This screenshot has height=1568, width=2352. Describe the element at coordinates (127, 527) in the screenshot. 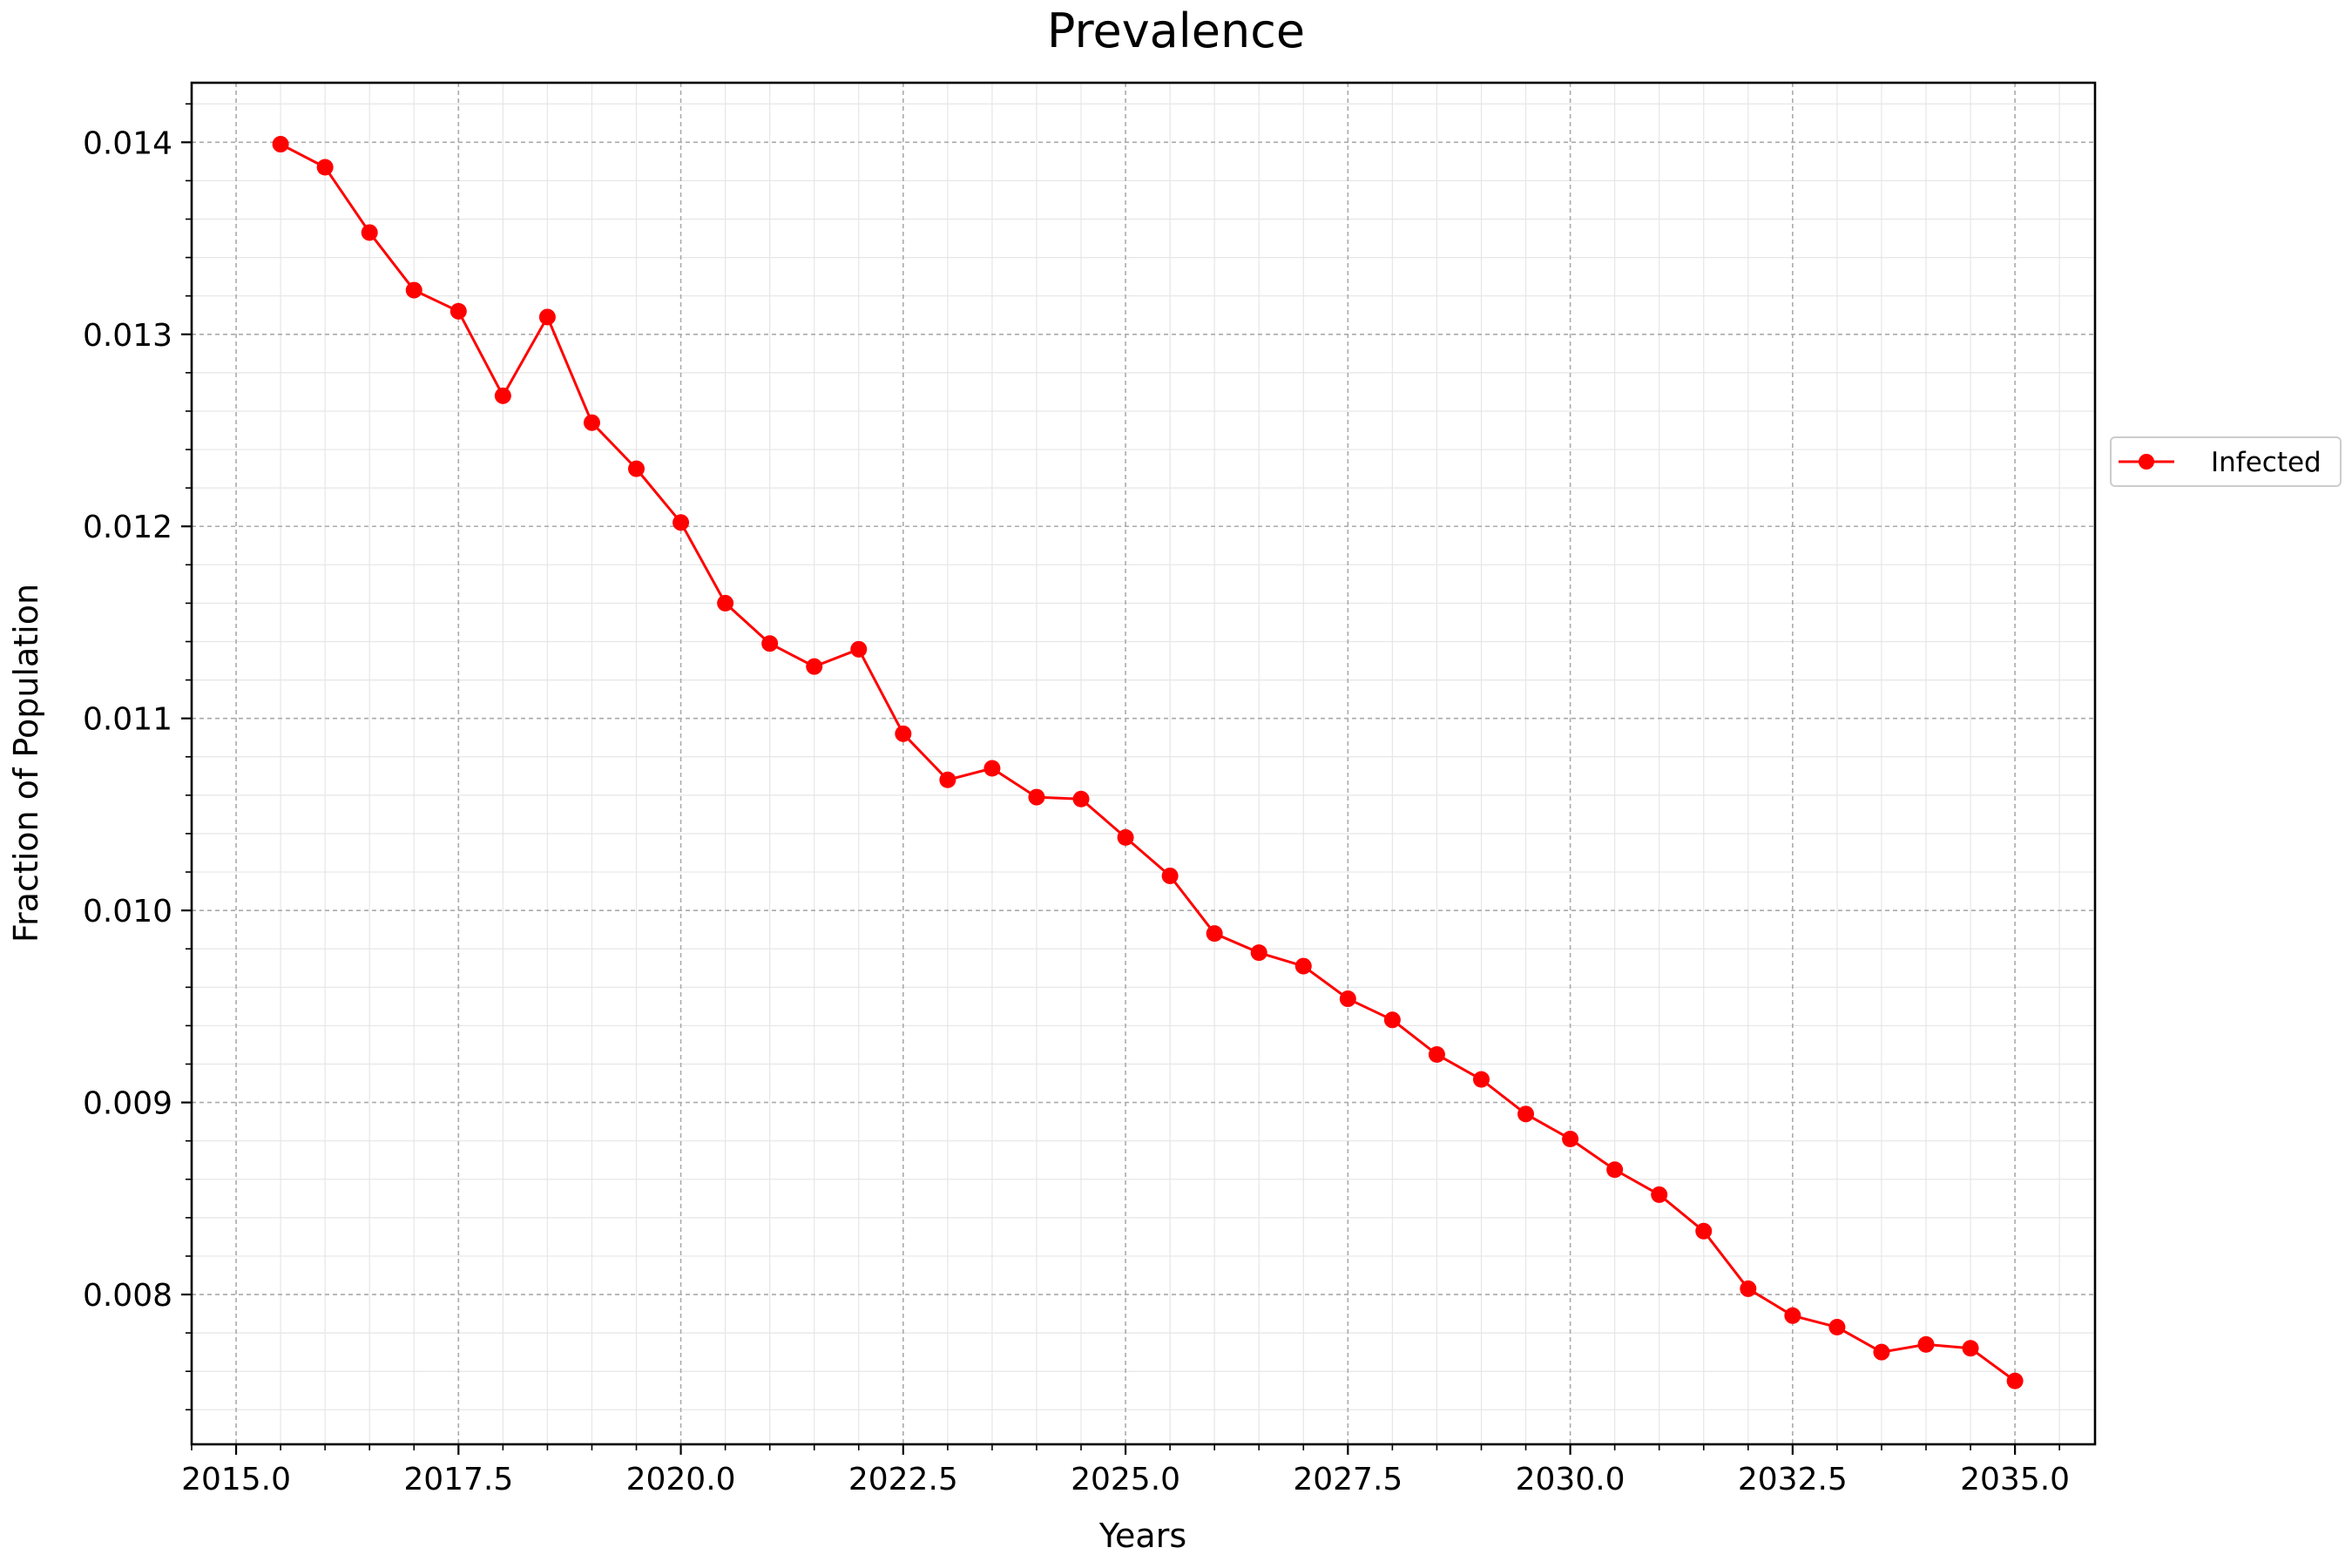

I see `y-tick-label: 0.012` at that location.